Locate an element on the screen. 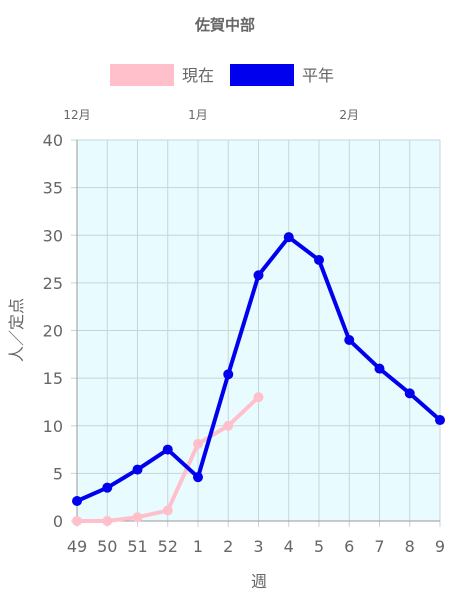  x-tick-label: 7 is located at coordinates (379, 546).